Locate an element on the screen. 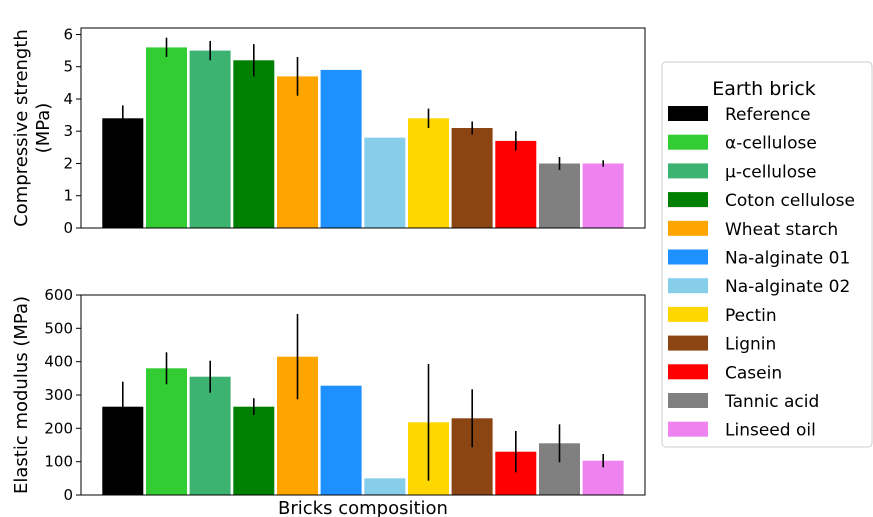 The image size is (873, 517). legend-label-11: Linseed oil is located at coordinates (770, 431).